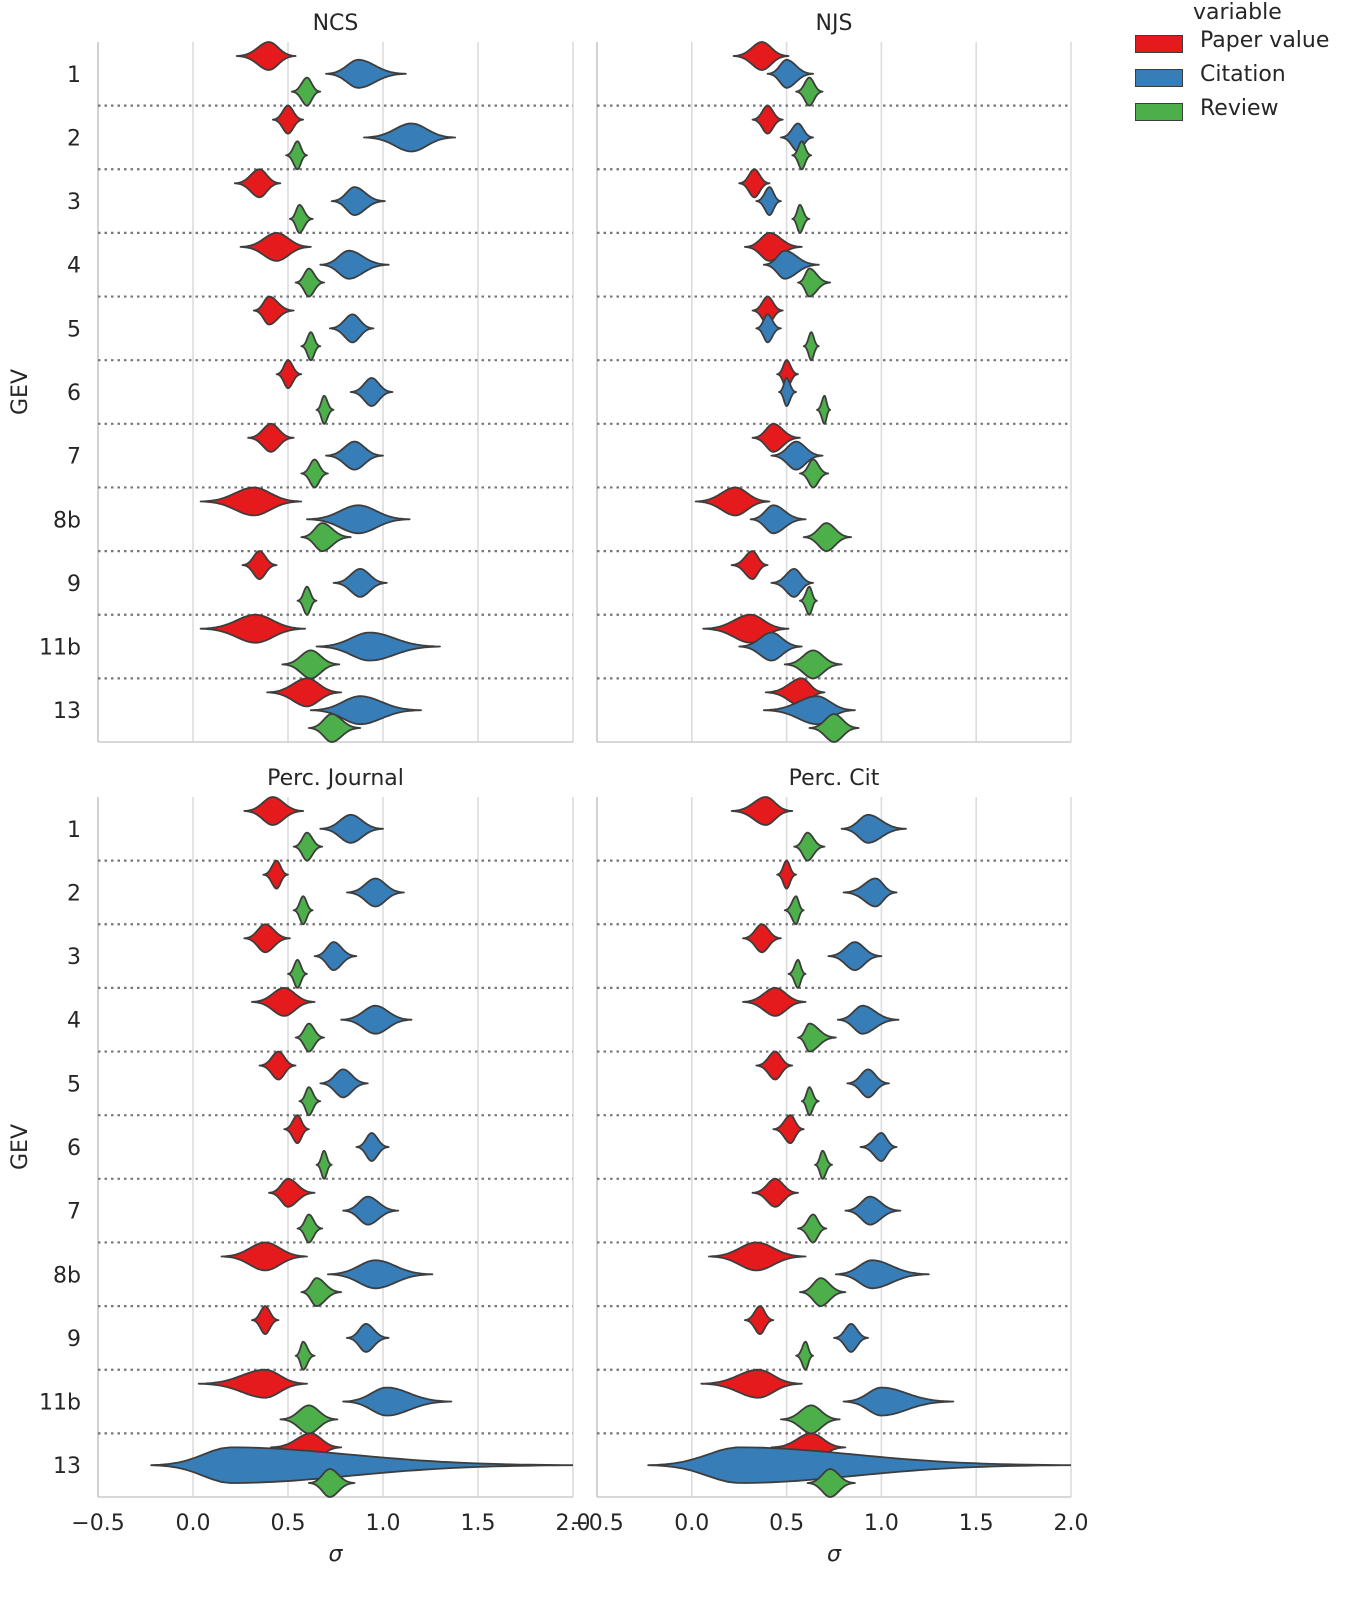 The image size is (1355, 1624). I want to click on y-tick-label: 1, so click(74, 830).